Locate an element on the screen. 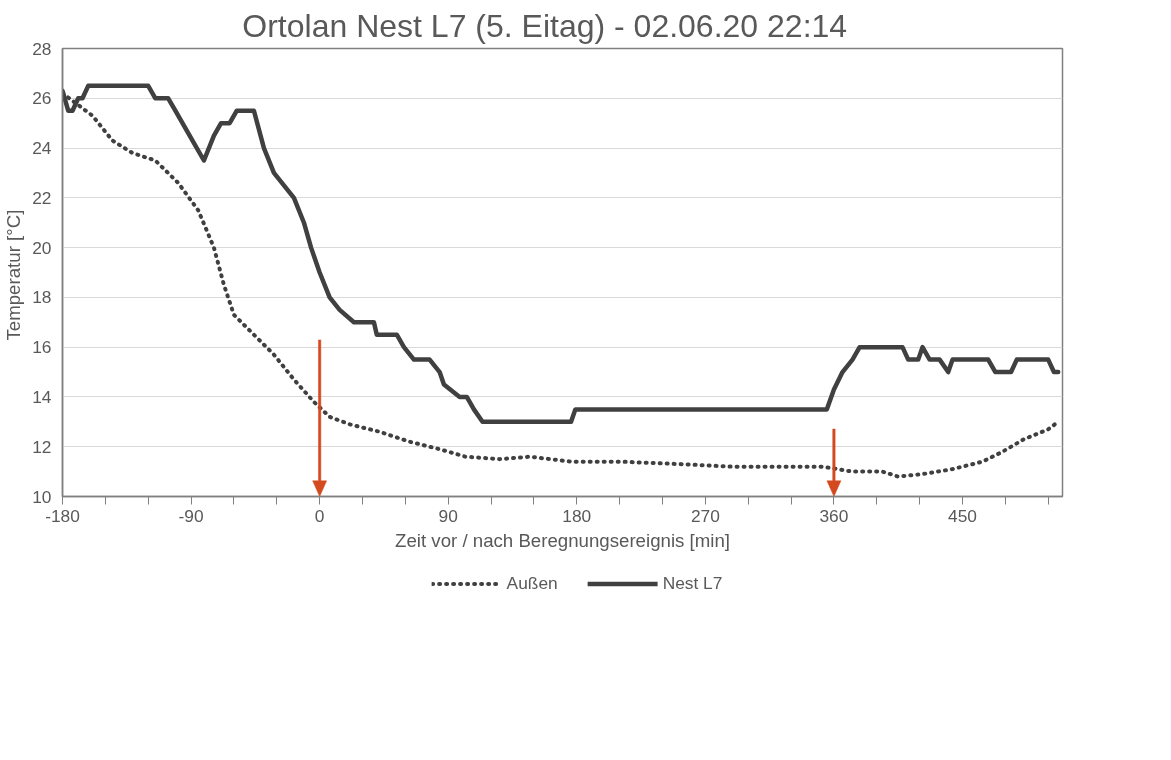 The height and width of the screenshot is (760, 1171). x-tick-label: 0 is located at coordinates (319, 515).